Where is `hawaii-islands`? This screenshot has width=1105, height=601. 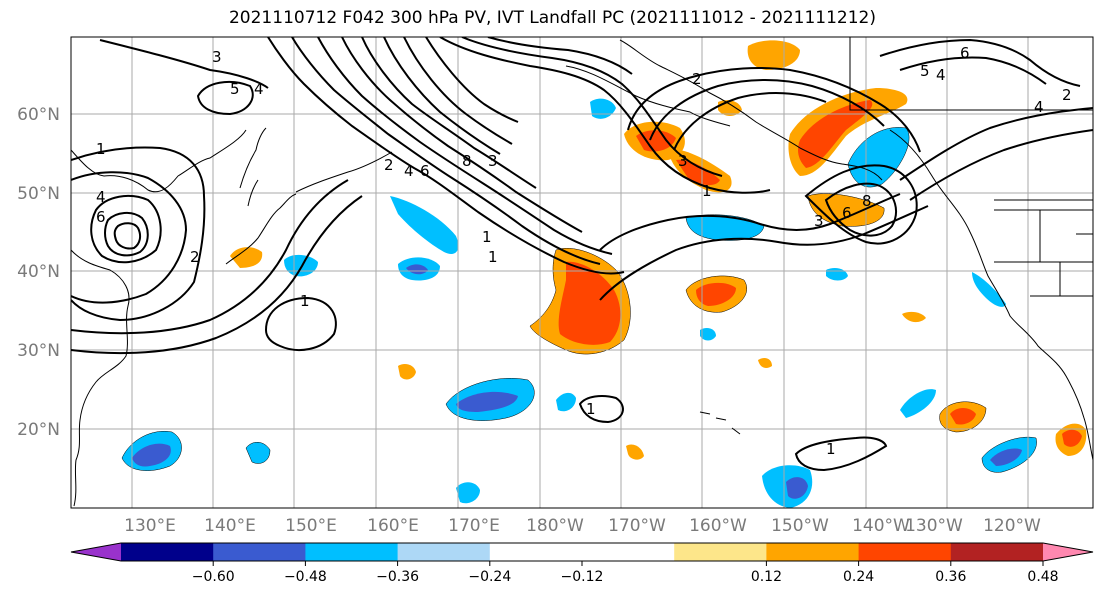 hawaii-islands is located at coordinates (720, 423).